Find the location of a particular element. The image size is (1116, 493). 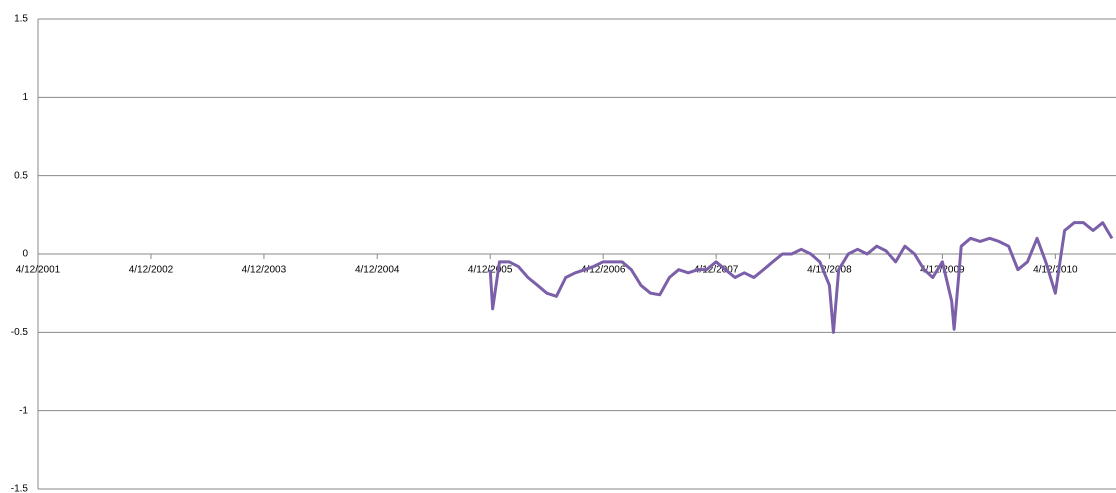

y-tick-label: 1.5 is located at coordinates (21, 19).